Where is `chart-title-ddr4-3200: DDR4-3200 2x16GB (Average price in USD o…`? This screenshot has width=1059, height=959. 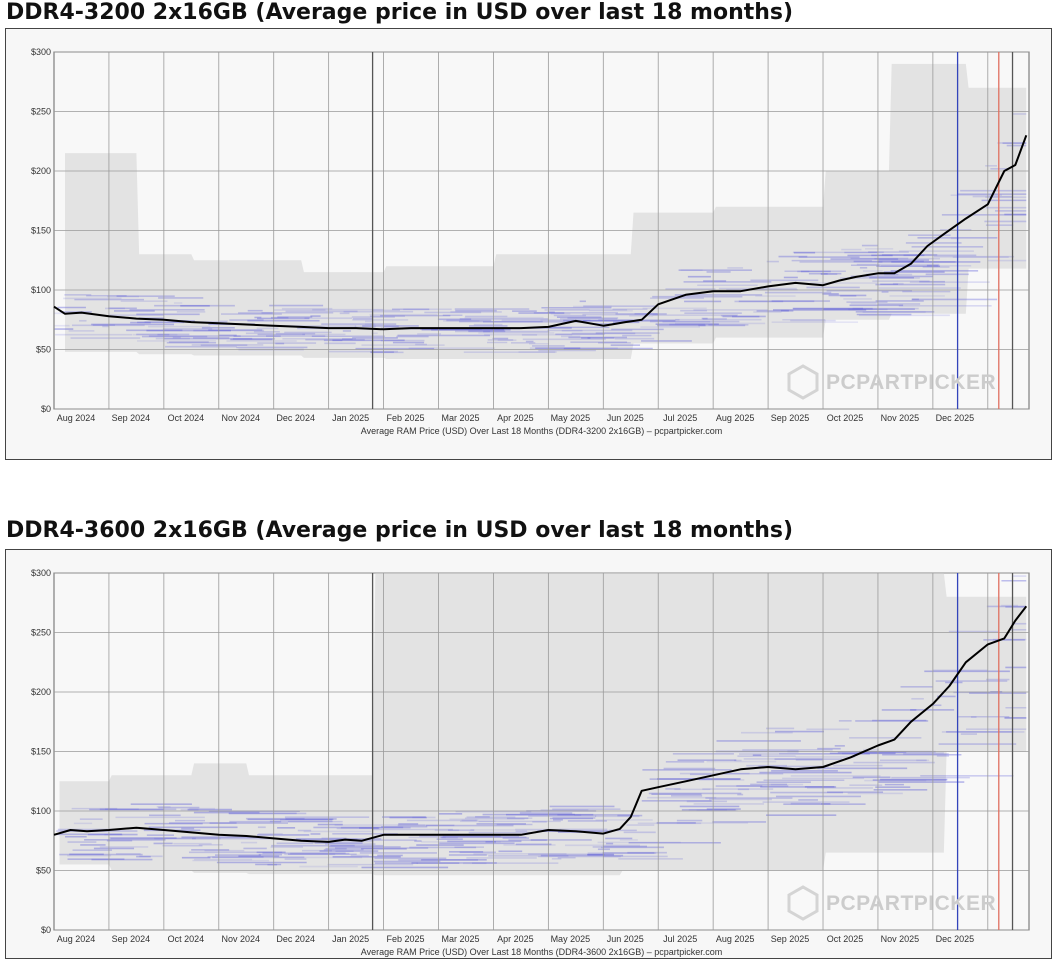
chart-title-ddr4-3200: DDR4-3200 2x16GB (Average price in USD o… is located at coordinates (400, 12).